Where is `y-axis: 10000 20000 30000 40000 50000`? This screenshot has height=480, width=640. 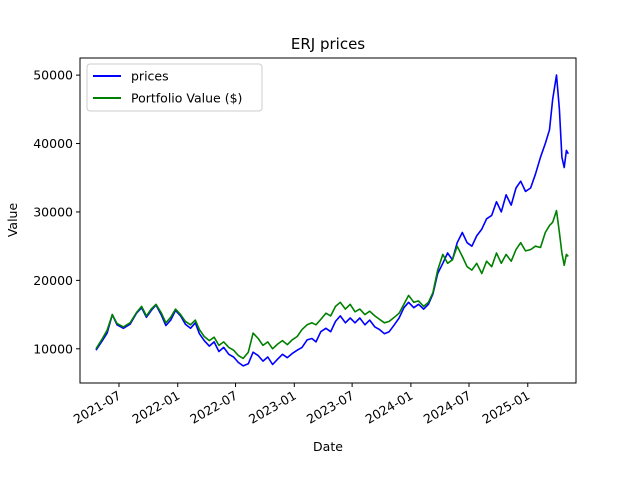 y-axis: 10000 20000 30000 40000 50000 is located at coordinates (56, 212).